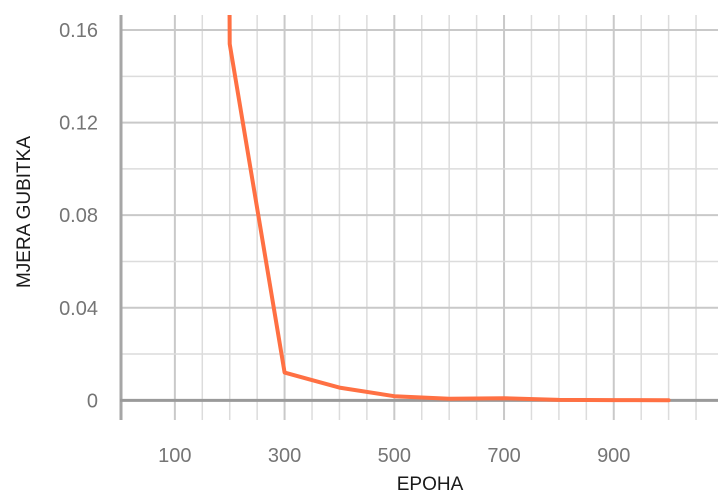 The width and height of the screenshot is (718, 495). Describe the element at coordinates (394, 456) in the screenshot. I see `x-tick-label: 500` at that location.